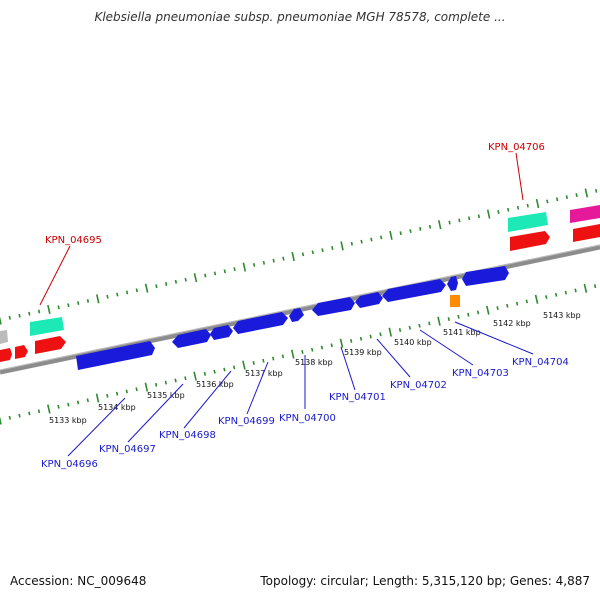 The image size is (600, 600). I want to click on gene-label-kpn-04695: KPN_04695, so click(73, 240).